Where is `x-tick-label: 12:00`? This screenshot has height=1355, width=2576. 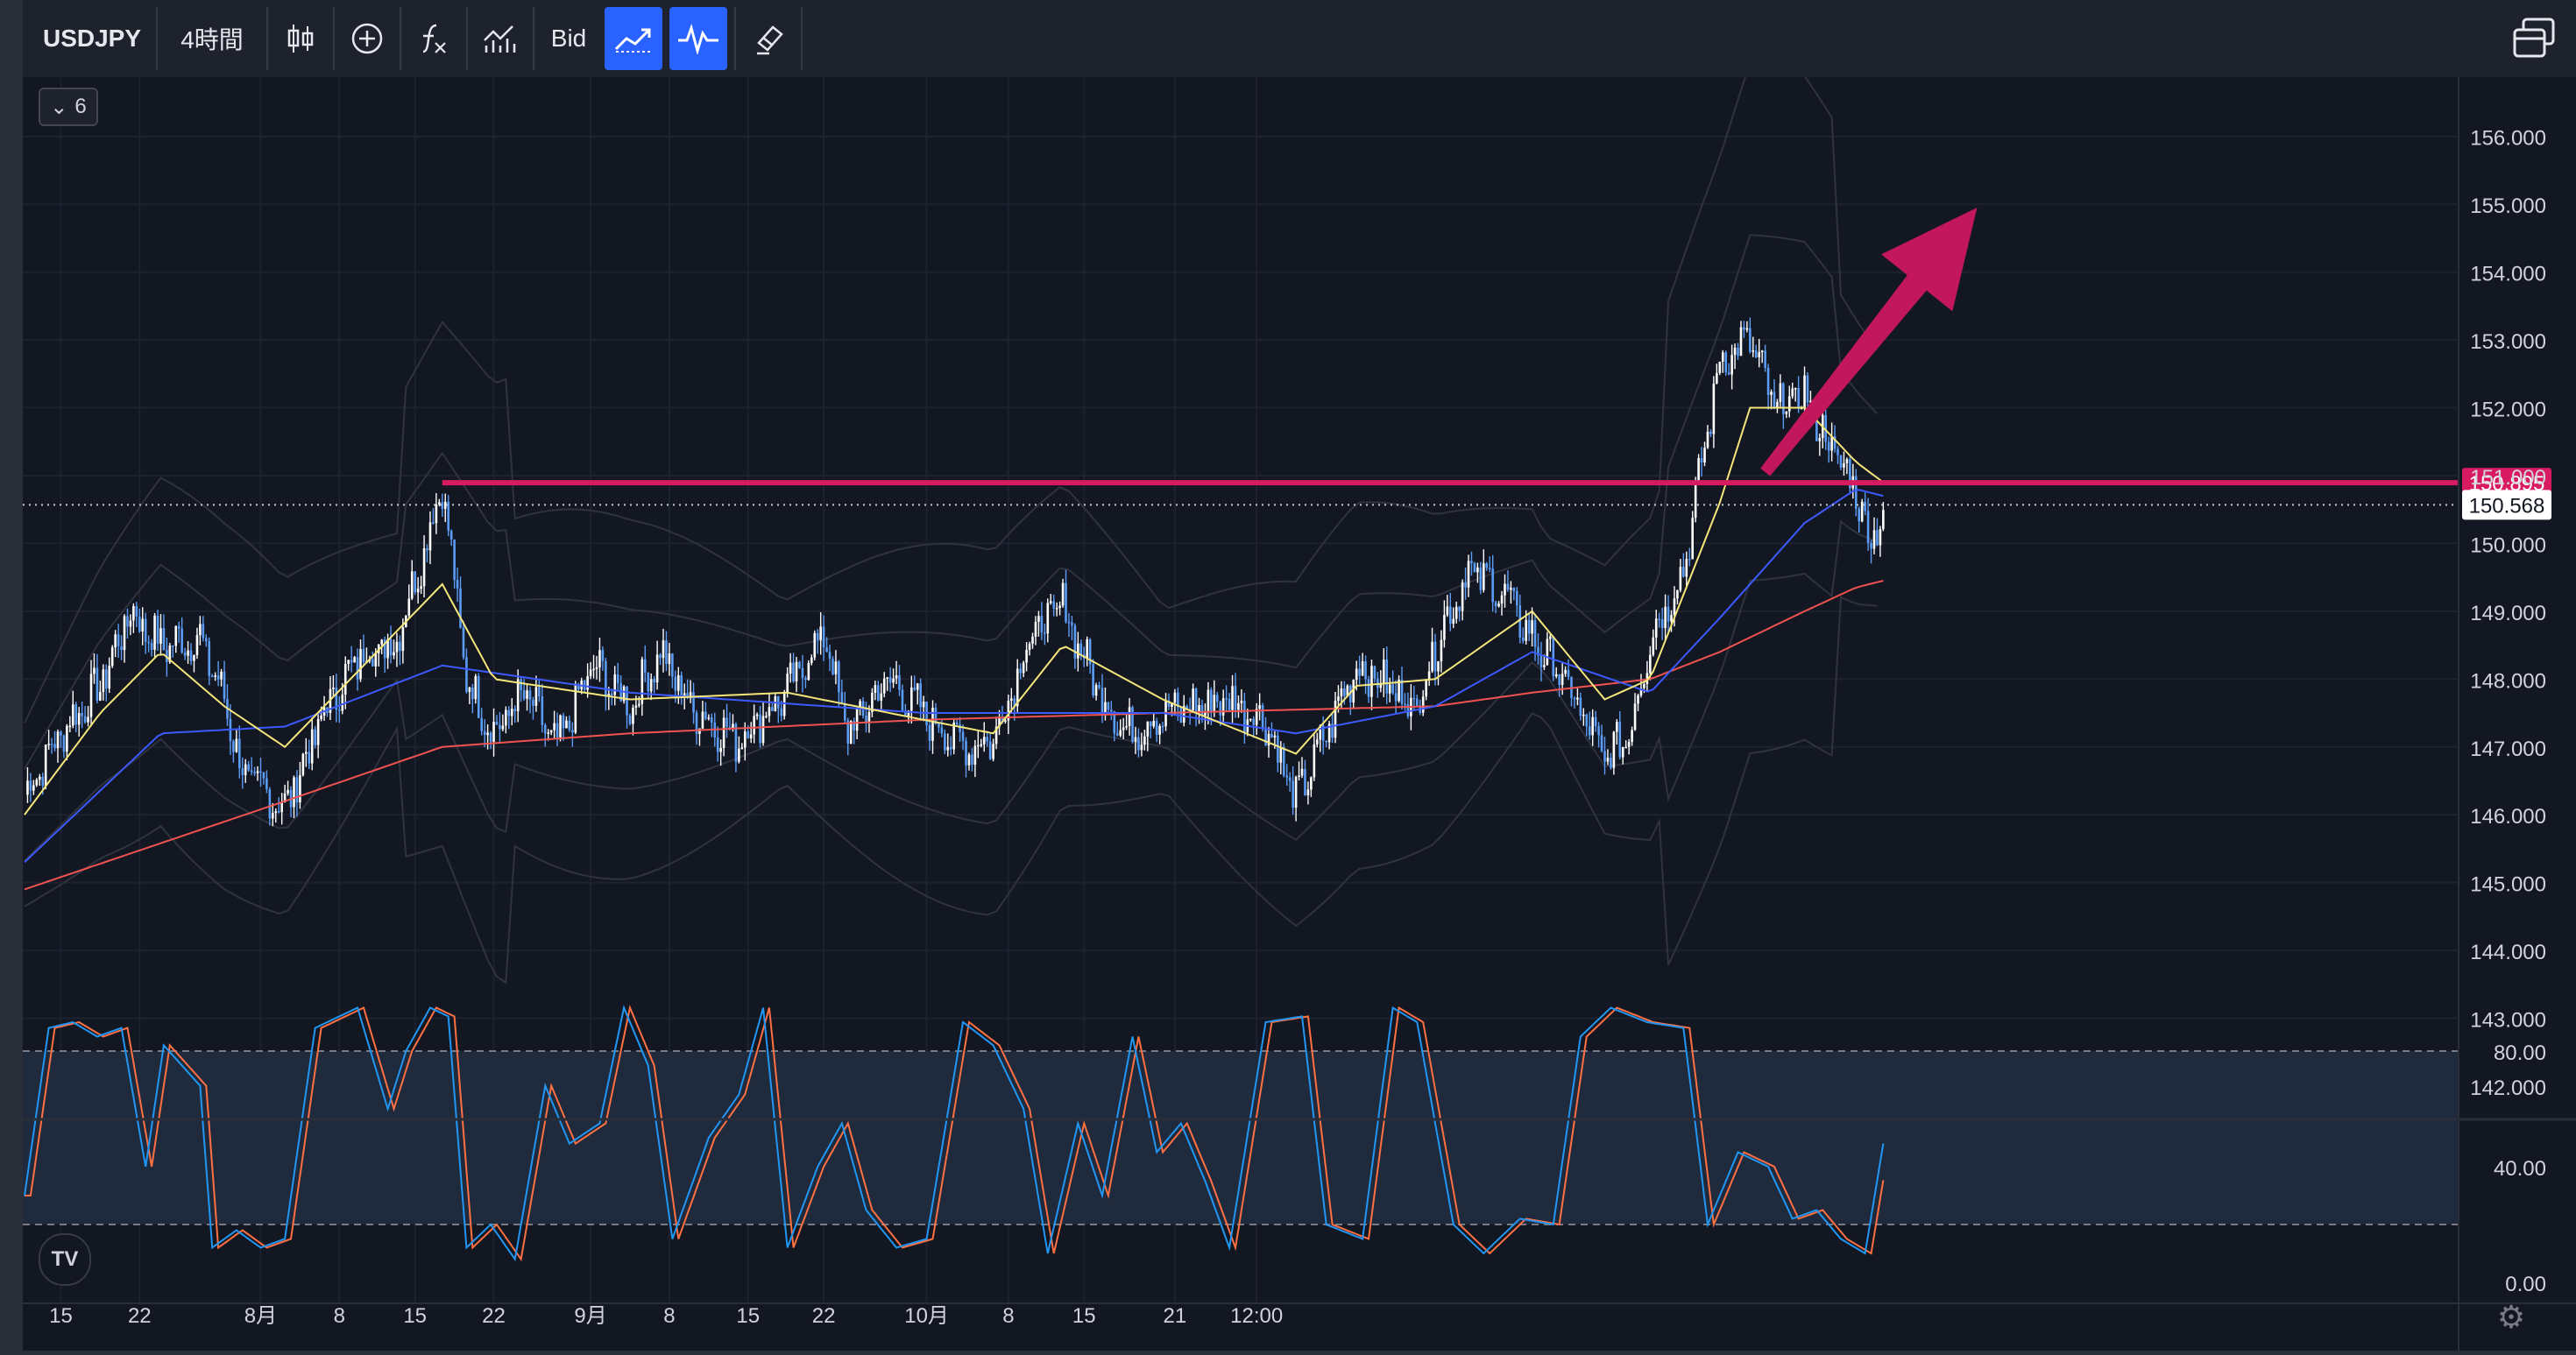 x-tick-label: 12:00 is located at coordinates (1256, 1316).